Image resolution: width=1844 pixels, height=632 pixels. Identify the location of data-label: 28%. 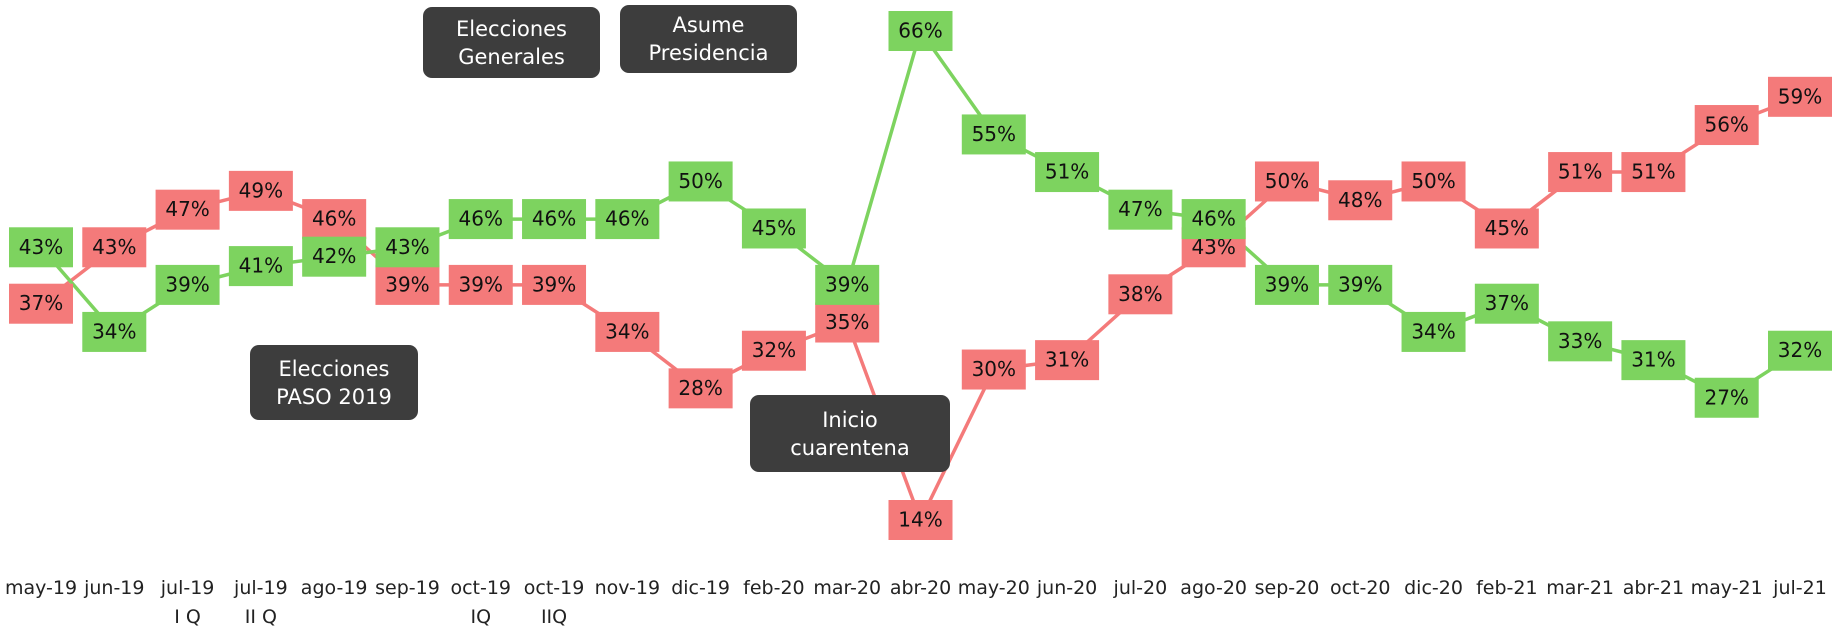
(700, 388).